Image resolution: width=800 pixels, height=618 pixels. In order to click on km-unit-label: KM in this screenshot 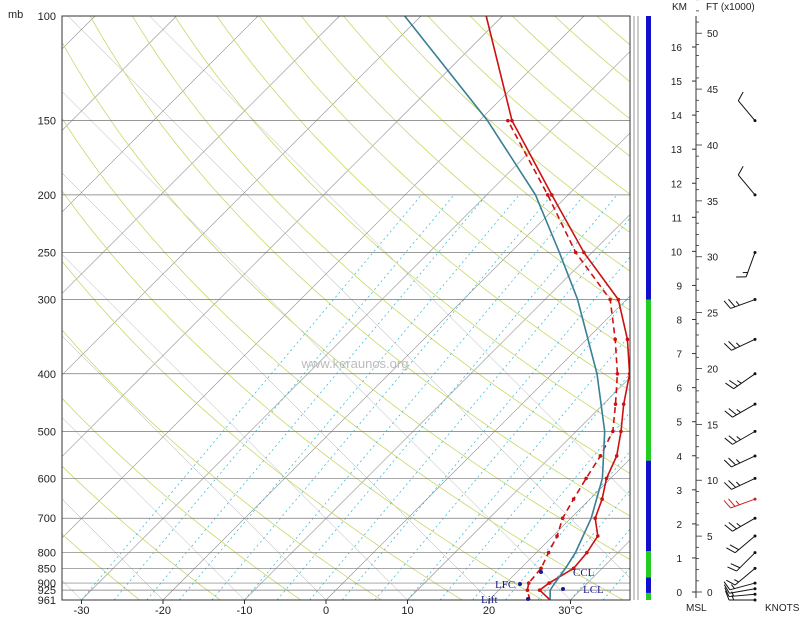, I will do `click(679, 7)`.